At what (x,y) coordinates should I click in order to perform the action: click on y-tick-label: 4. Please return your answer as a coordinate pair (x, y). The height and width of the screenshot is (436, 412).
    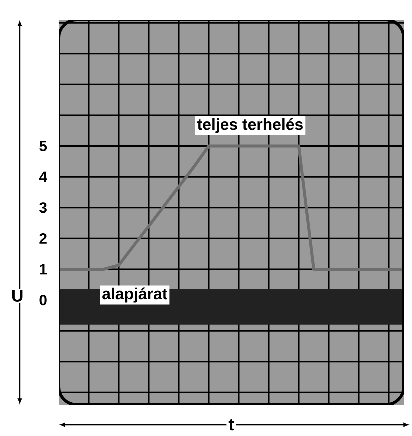
    Looking at the image, I should click on (43, 177).